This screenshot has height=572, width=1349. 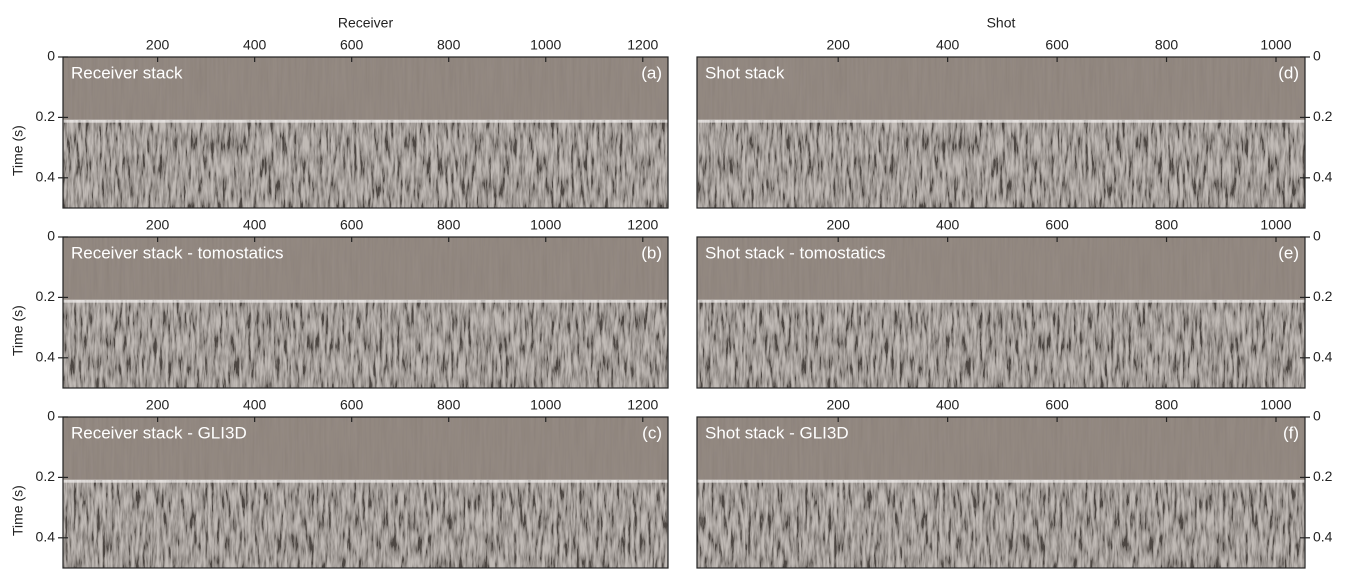 I want to click on panel-label: (e), so click(x=1288, y=252).